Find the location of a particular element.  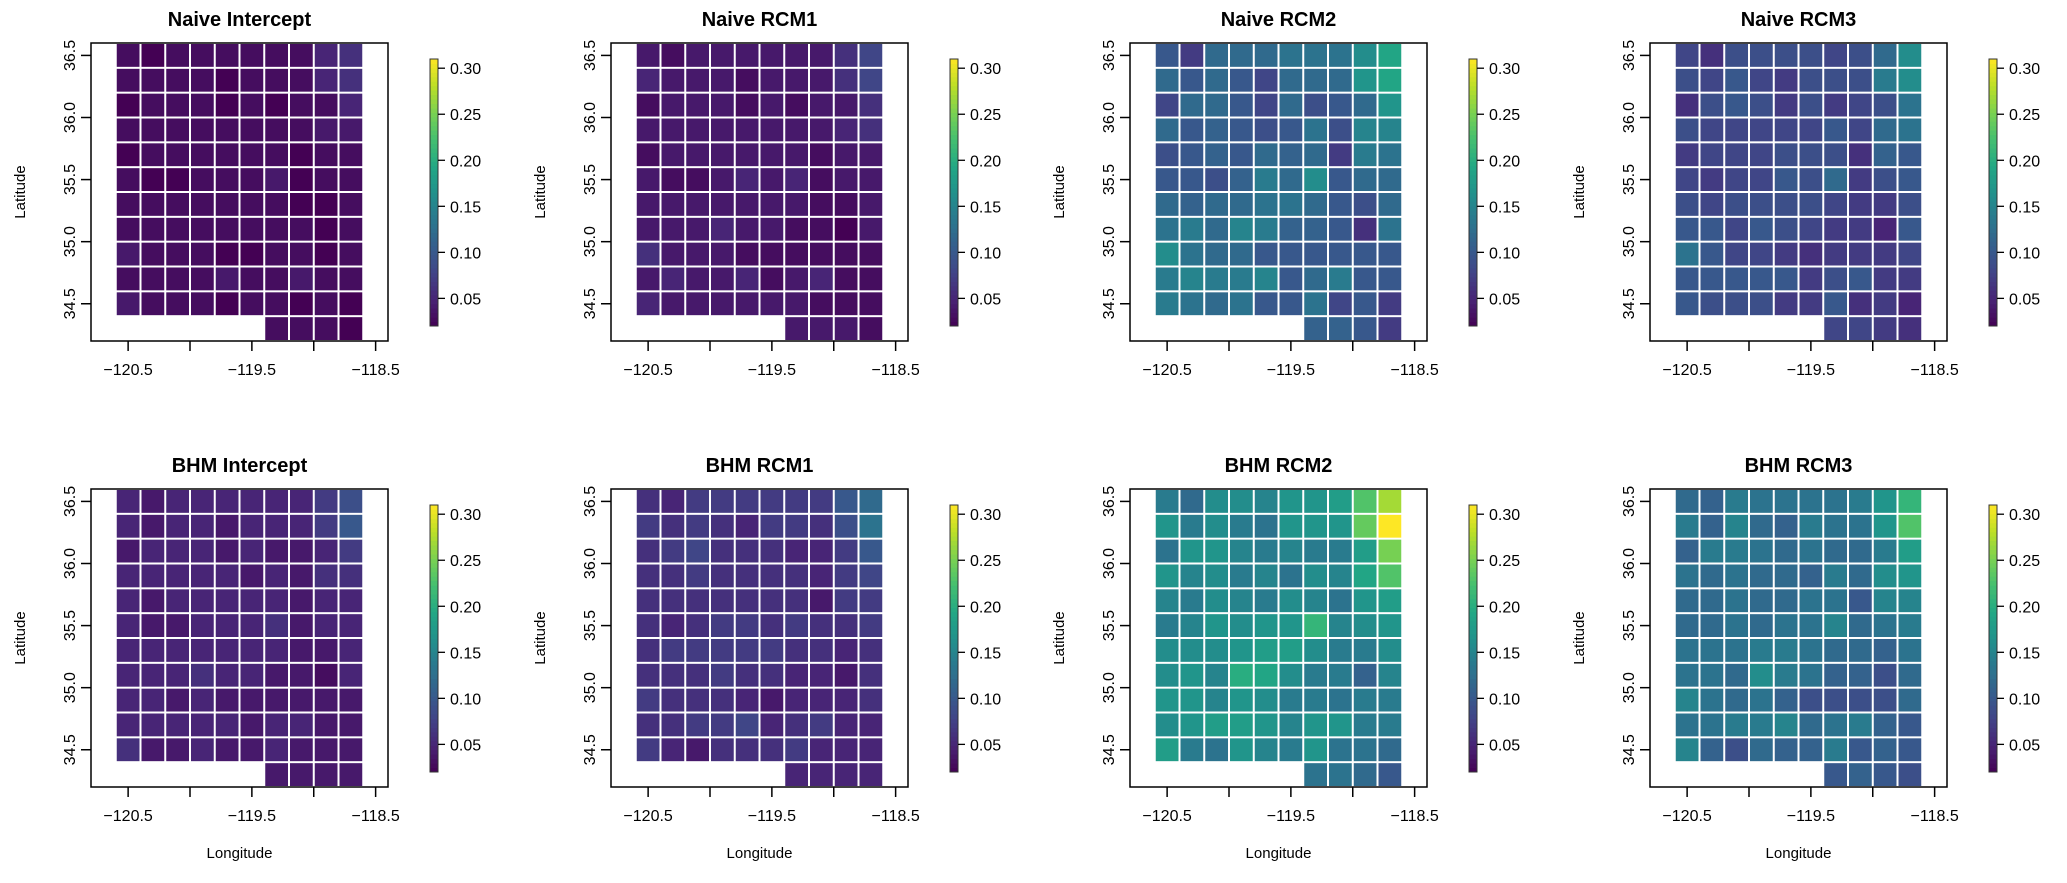

y-tick-label: 35.0 is located at coordinates (590, 687).